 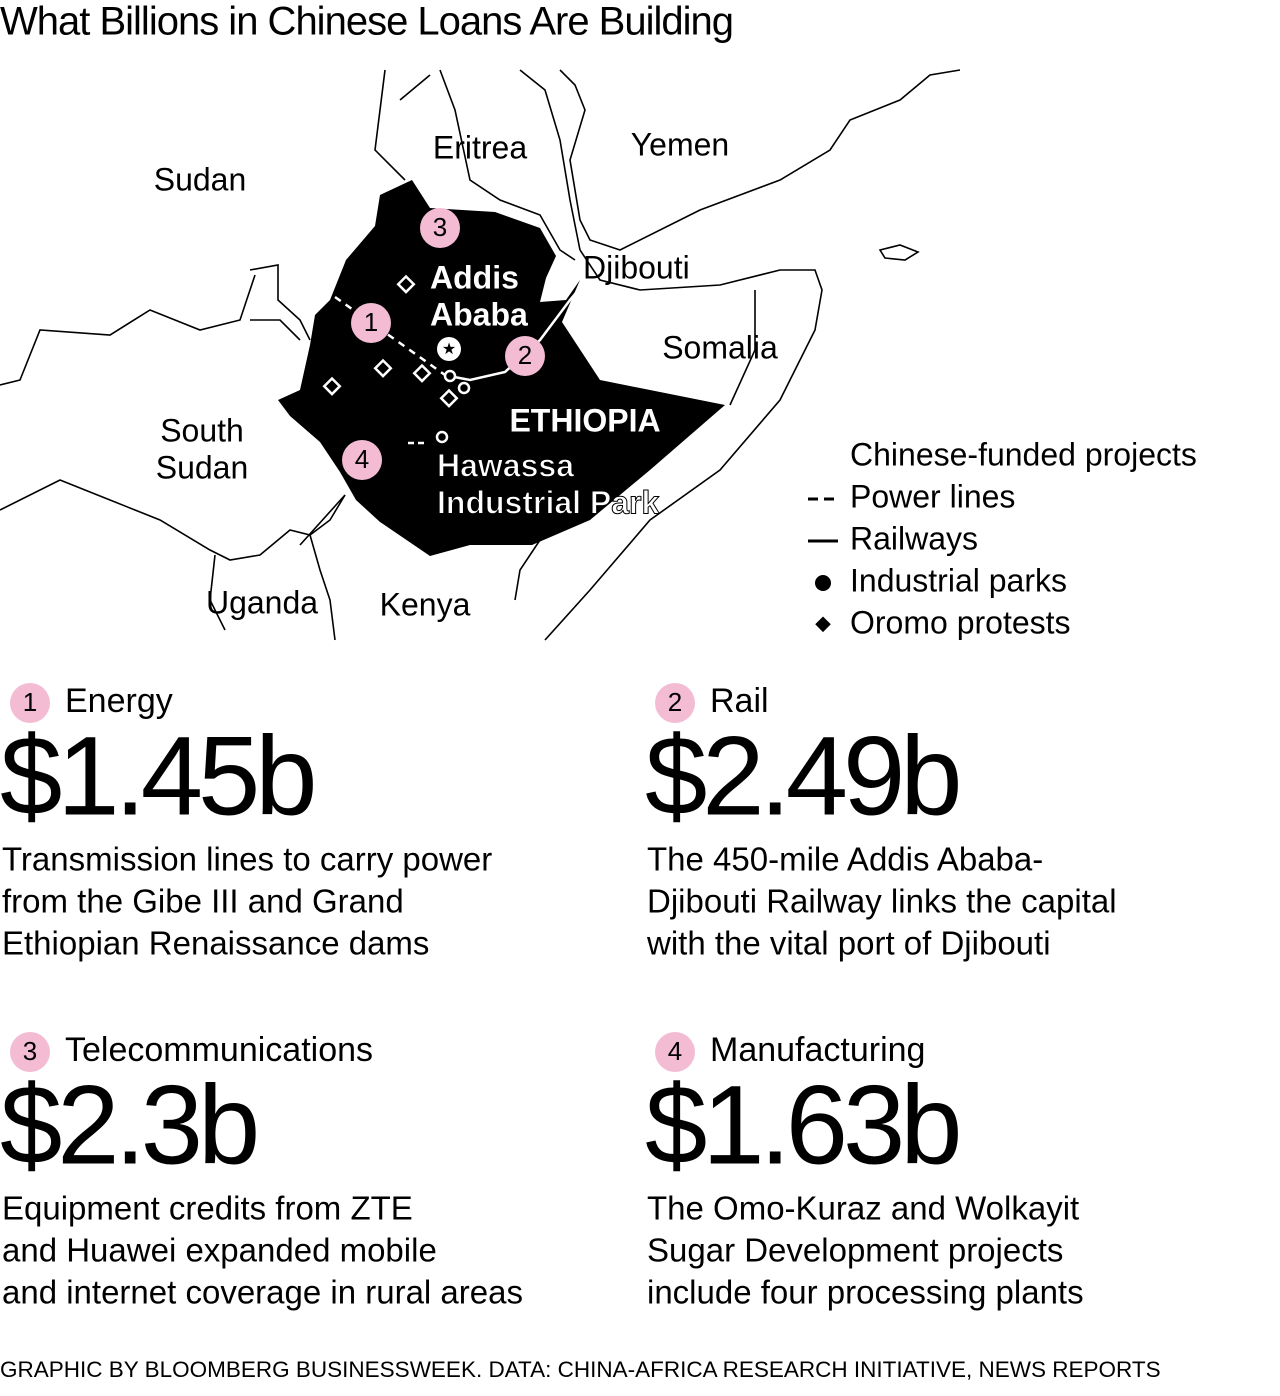 What do you see at coordinates (128, 1125) in the screenshot?
I see `card-amount: $2.3b` at bounding box center [128, 1125].